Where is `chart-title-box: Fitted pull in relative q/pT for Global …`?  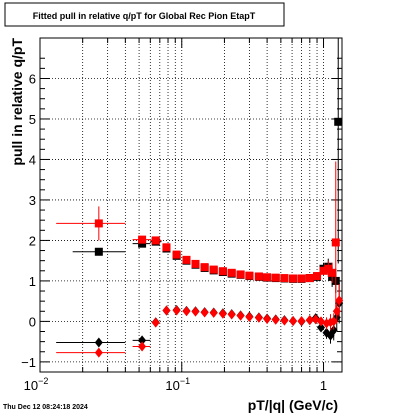
chart-title-box: Fitted pull in relative q/pT for Global … is located at coordinates (144, 14).